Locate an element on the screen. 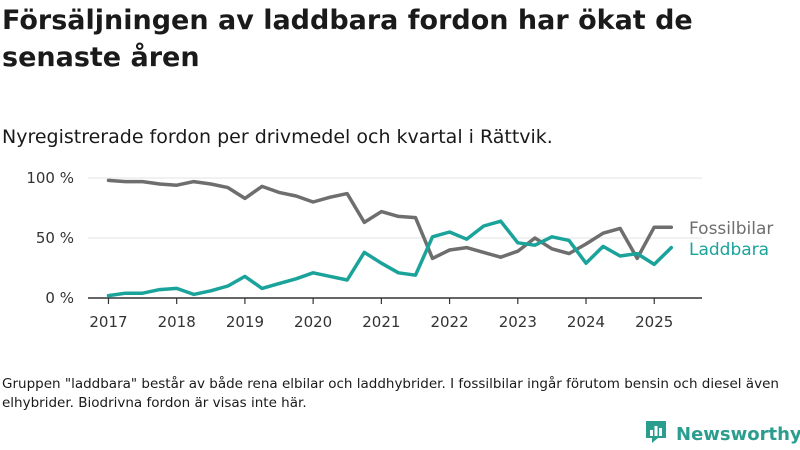 This screenshot has width=800, height=450. x-tick-label: 2018 is located at coordinates (177, 322).